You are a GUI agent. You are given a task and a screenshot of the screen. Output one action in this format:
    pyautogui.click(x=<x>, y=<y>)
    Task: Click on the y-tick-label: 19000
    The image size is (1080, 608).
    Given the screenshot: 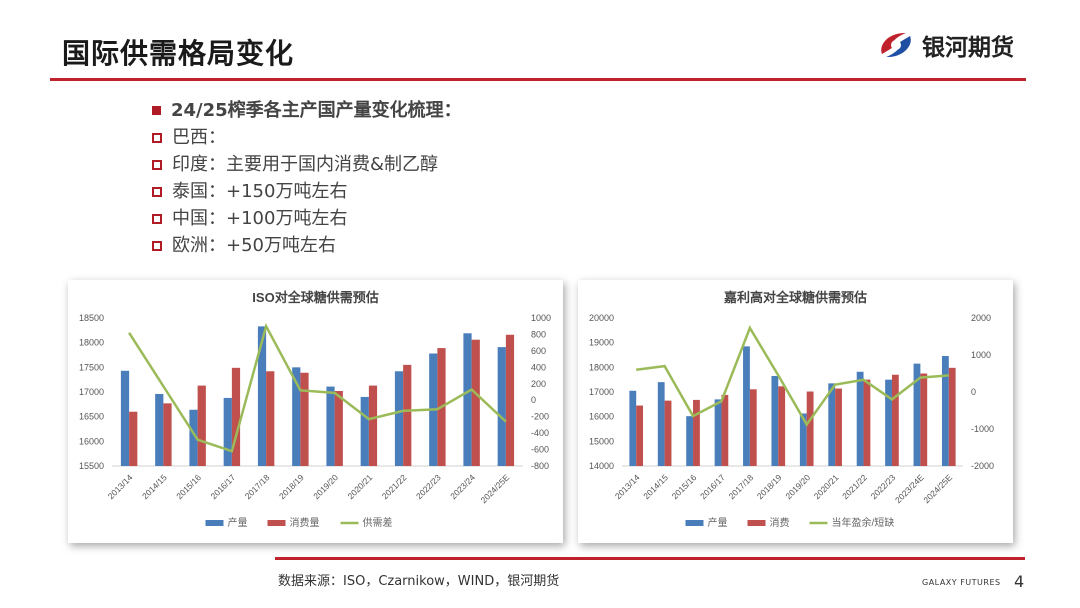 What is the action you would take?
    pyautogui.click(x=601, y=343)
    